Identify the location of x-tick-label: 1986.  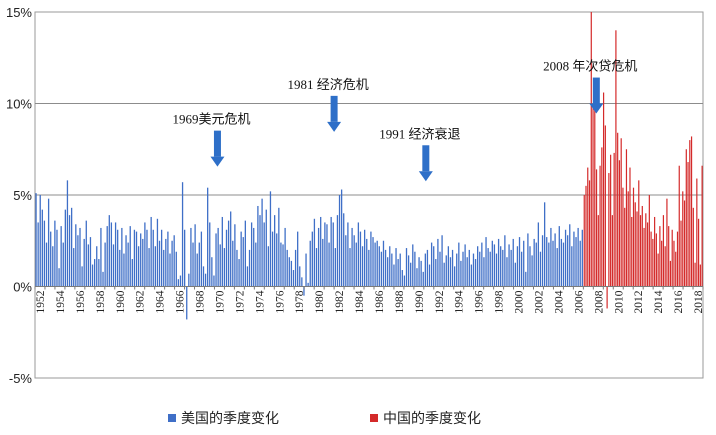
(380, 301).